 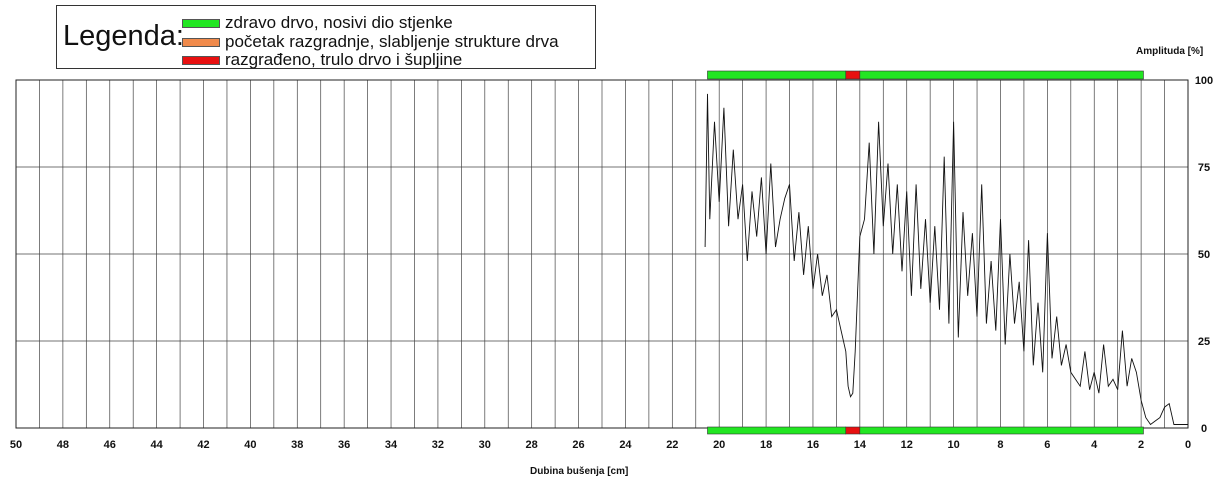 I want to click on x-tick-label: 26, so click(x=578, y=445).